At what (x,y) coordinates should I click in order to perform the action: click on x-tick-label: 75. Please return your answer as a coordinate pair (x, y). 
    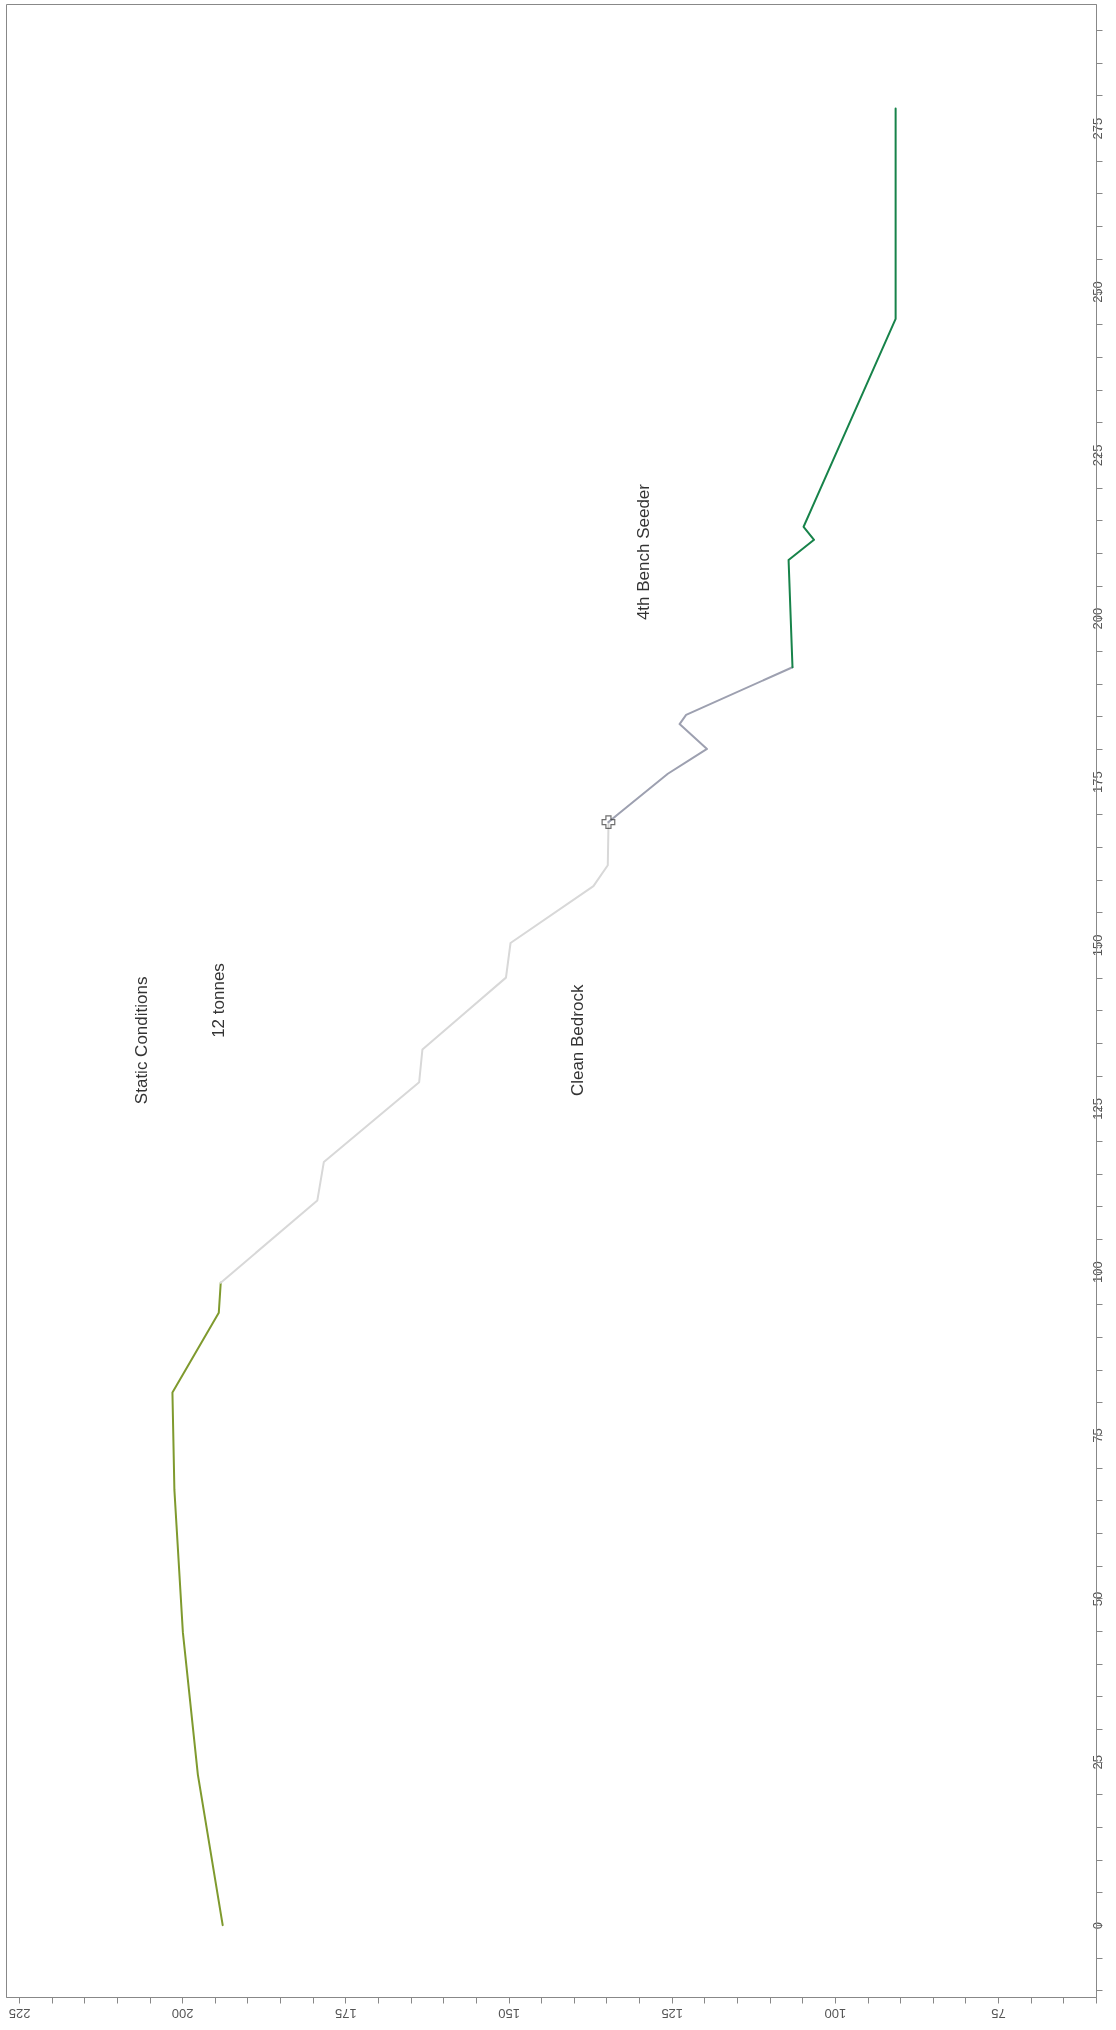
    Looking at the image, I should click on (998, 2013).